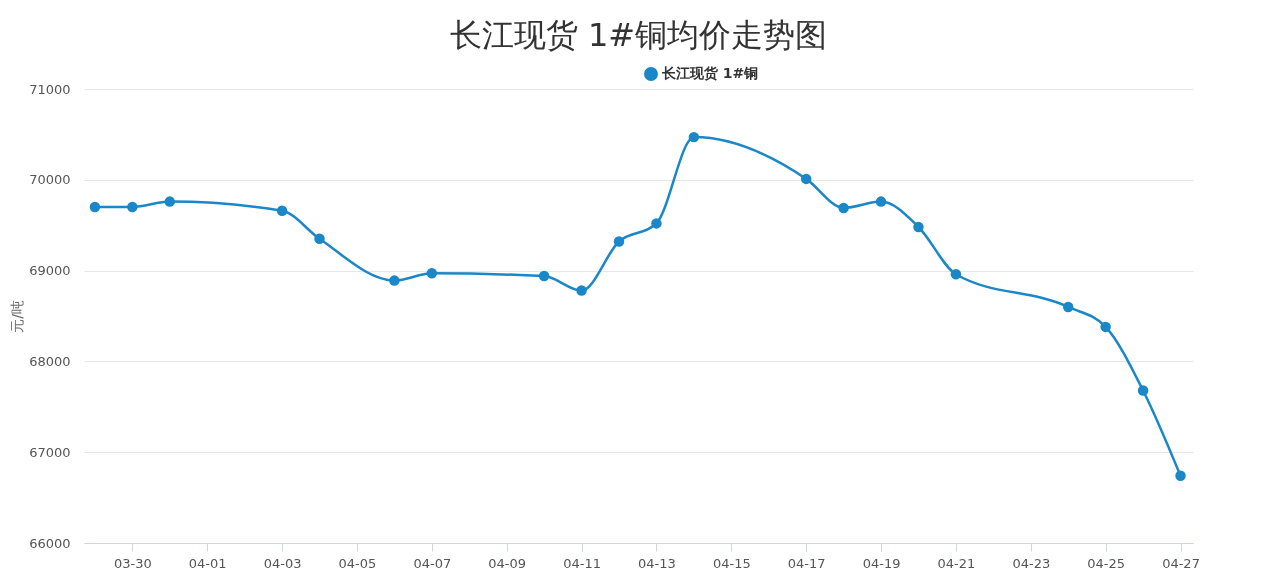  What do you see at coordinates (1181, 563) in the screenshot?
I see `x-tick-label: 04-27` at bounding box center [1181, 563].